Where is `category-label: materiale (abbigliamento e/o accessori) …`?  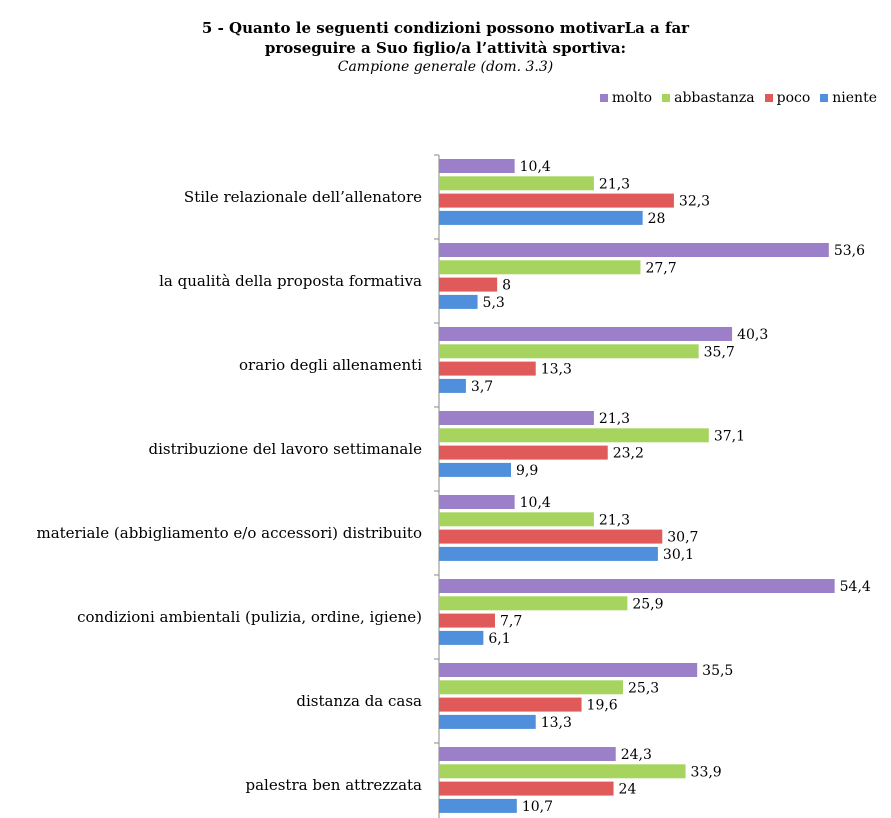
category-label: materiale (abbigliamento e/o accessori) … is located at coordinates (229, 533).